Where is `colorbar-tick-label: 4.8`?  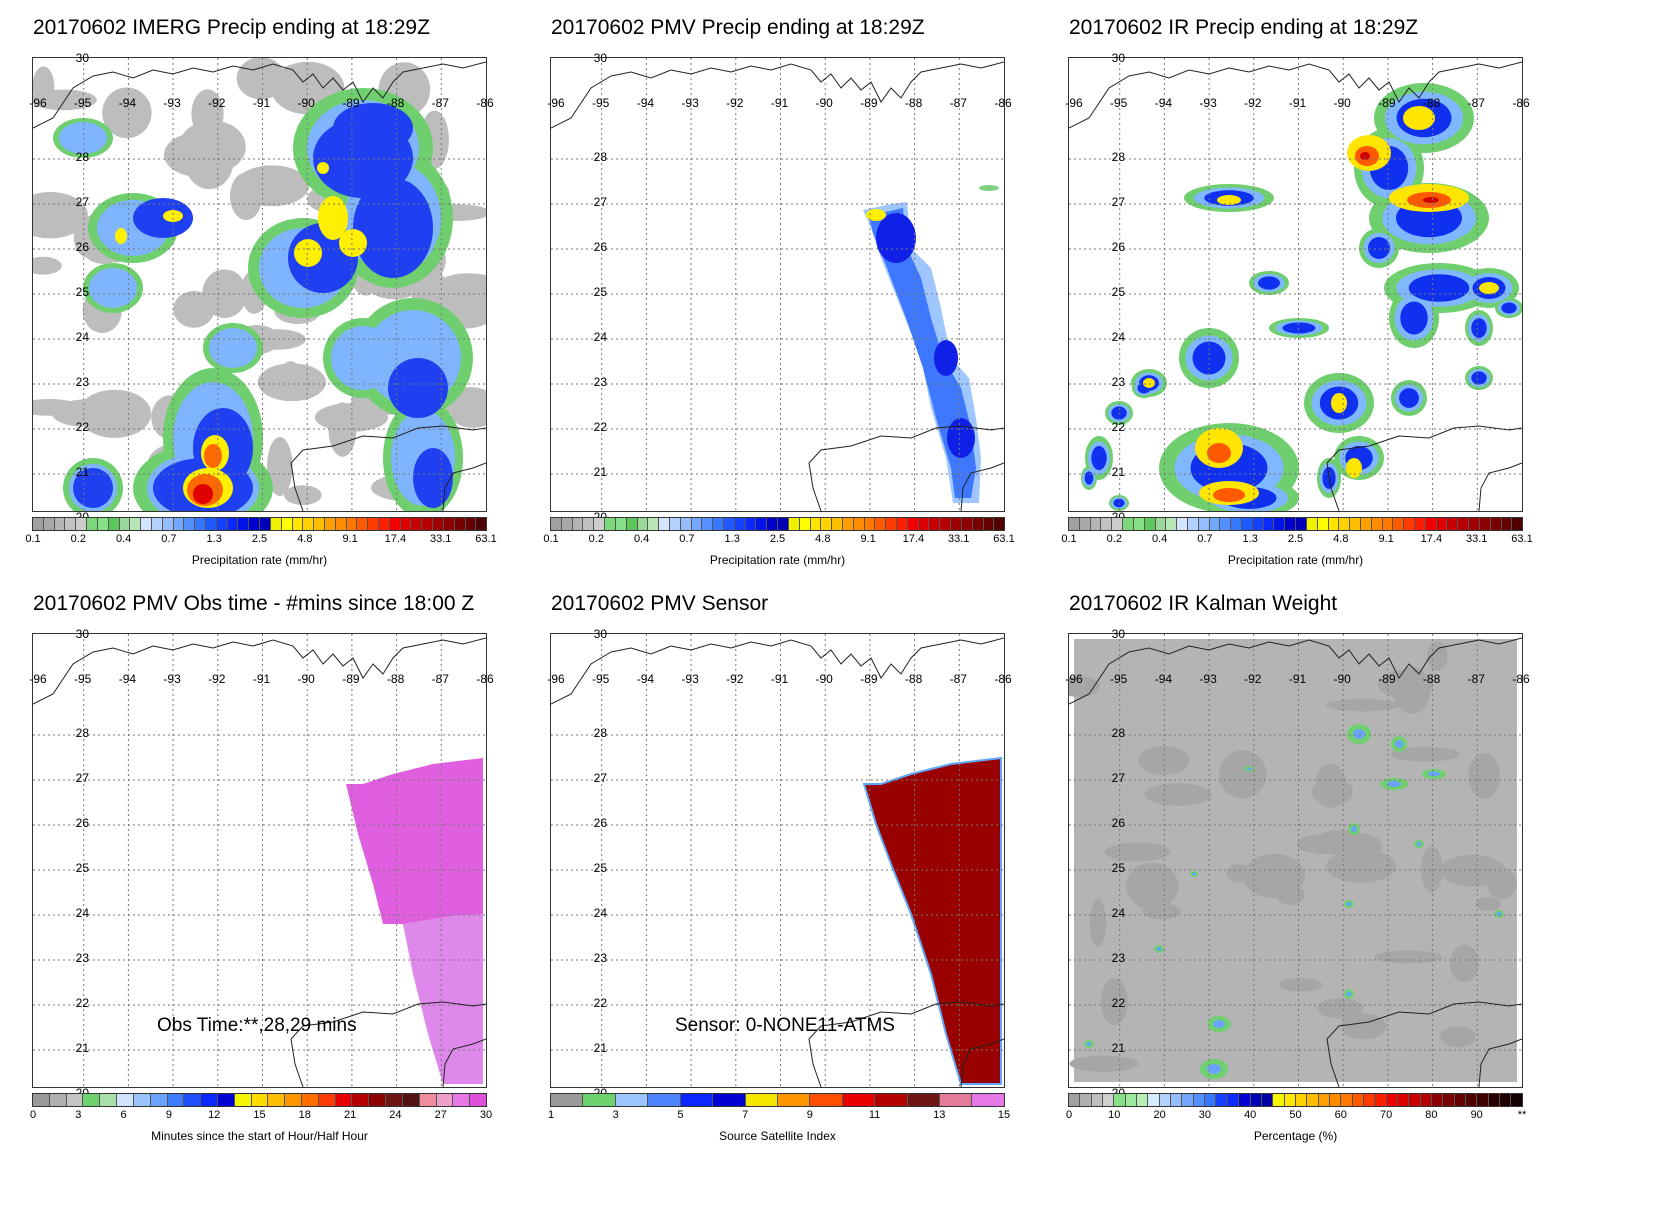 colorbar-tick-label: 4.8 is located at coordinates (823, 539).